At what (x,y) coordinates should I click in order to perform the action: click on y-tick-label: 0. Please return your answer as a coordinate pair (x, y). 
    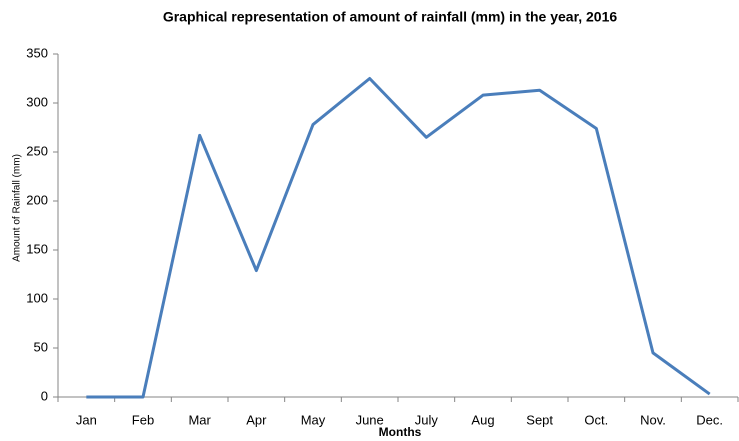
    Looking at the image, I should click on (44, 395).